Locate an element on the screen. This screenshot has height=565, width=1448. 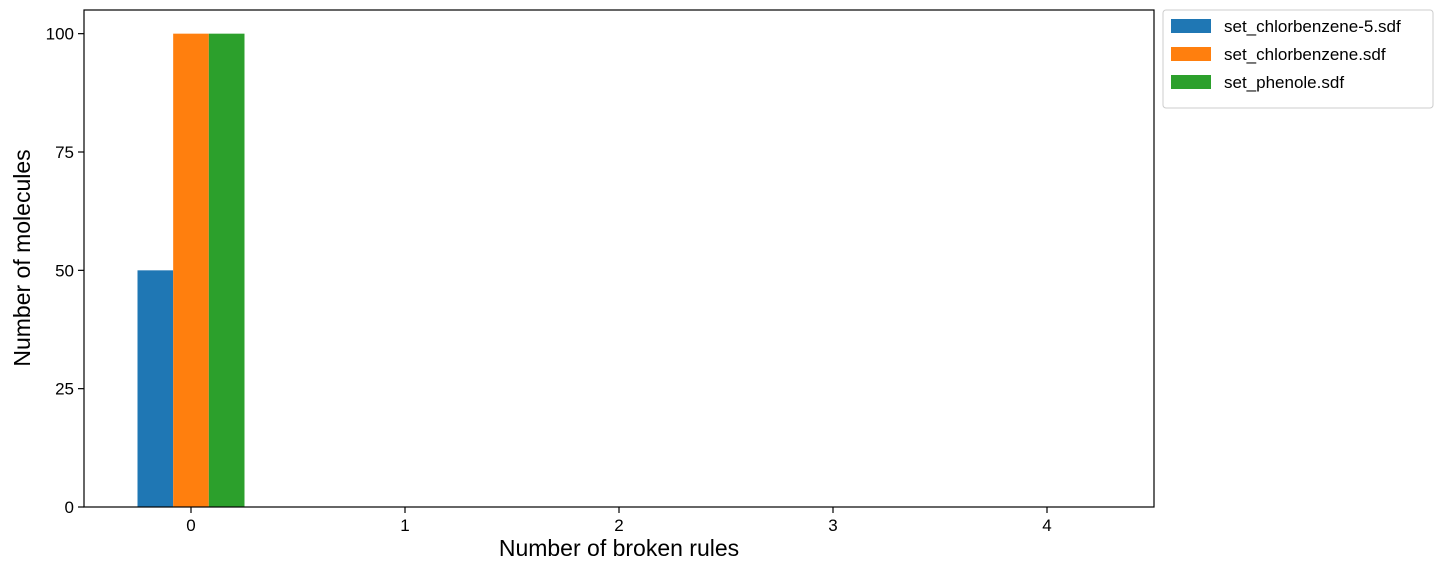
y-tick-label: 0 is located at coordinates (69, 507).